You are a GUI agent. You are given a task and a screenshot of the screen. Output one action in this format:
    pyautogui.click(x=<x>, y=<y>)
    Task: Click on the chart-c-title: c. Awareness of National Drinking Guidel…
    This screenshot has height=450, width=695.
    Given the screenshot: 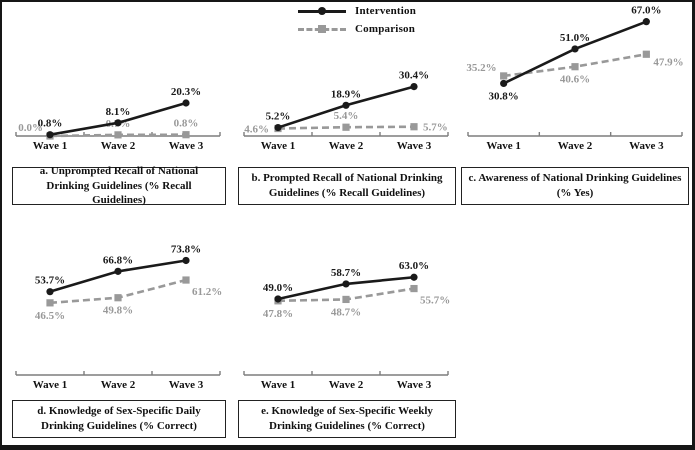 What is the action you would take?
    pyautogui.click(x=575, y=186)
    